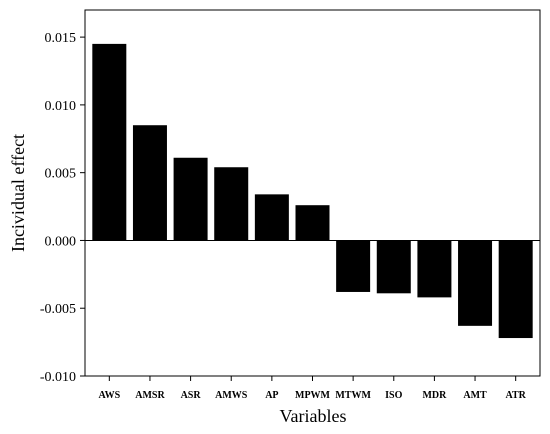 This screenshot has width=550, height=434. I want to click on bar-amws, so click(231, 204).